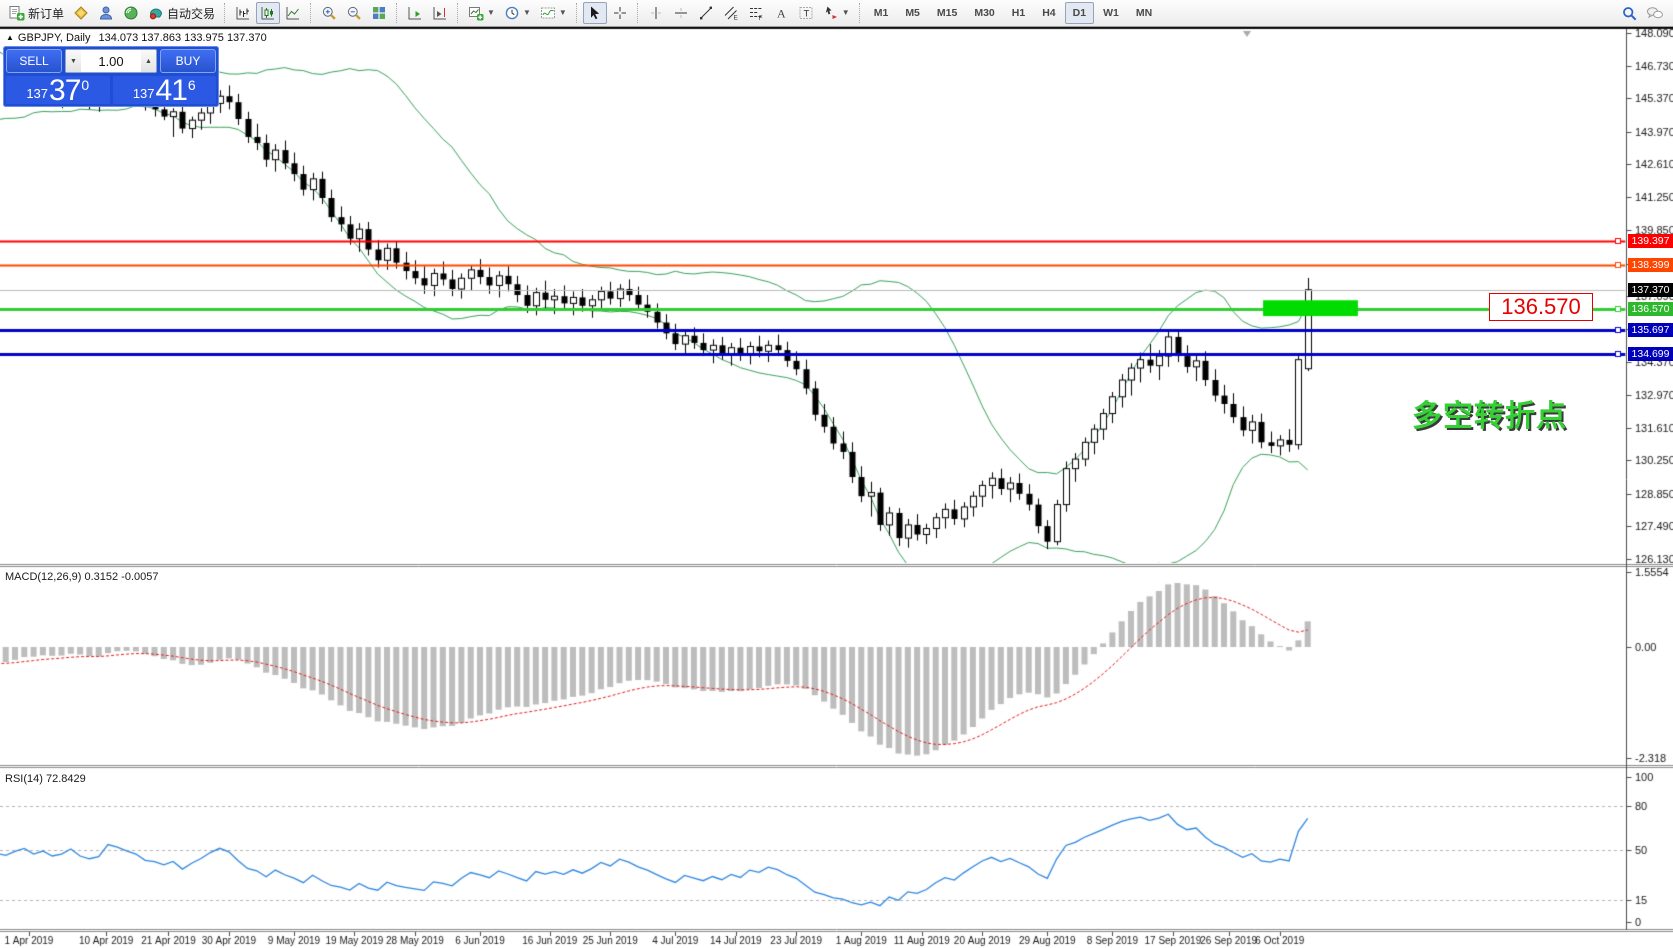  I want to click on line-chart-button, so click(293, 13).